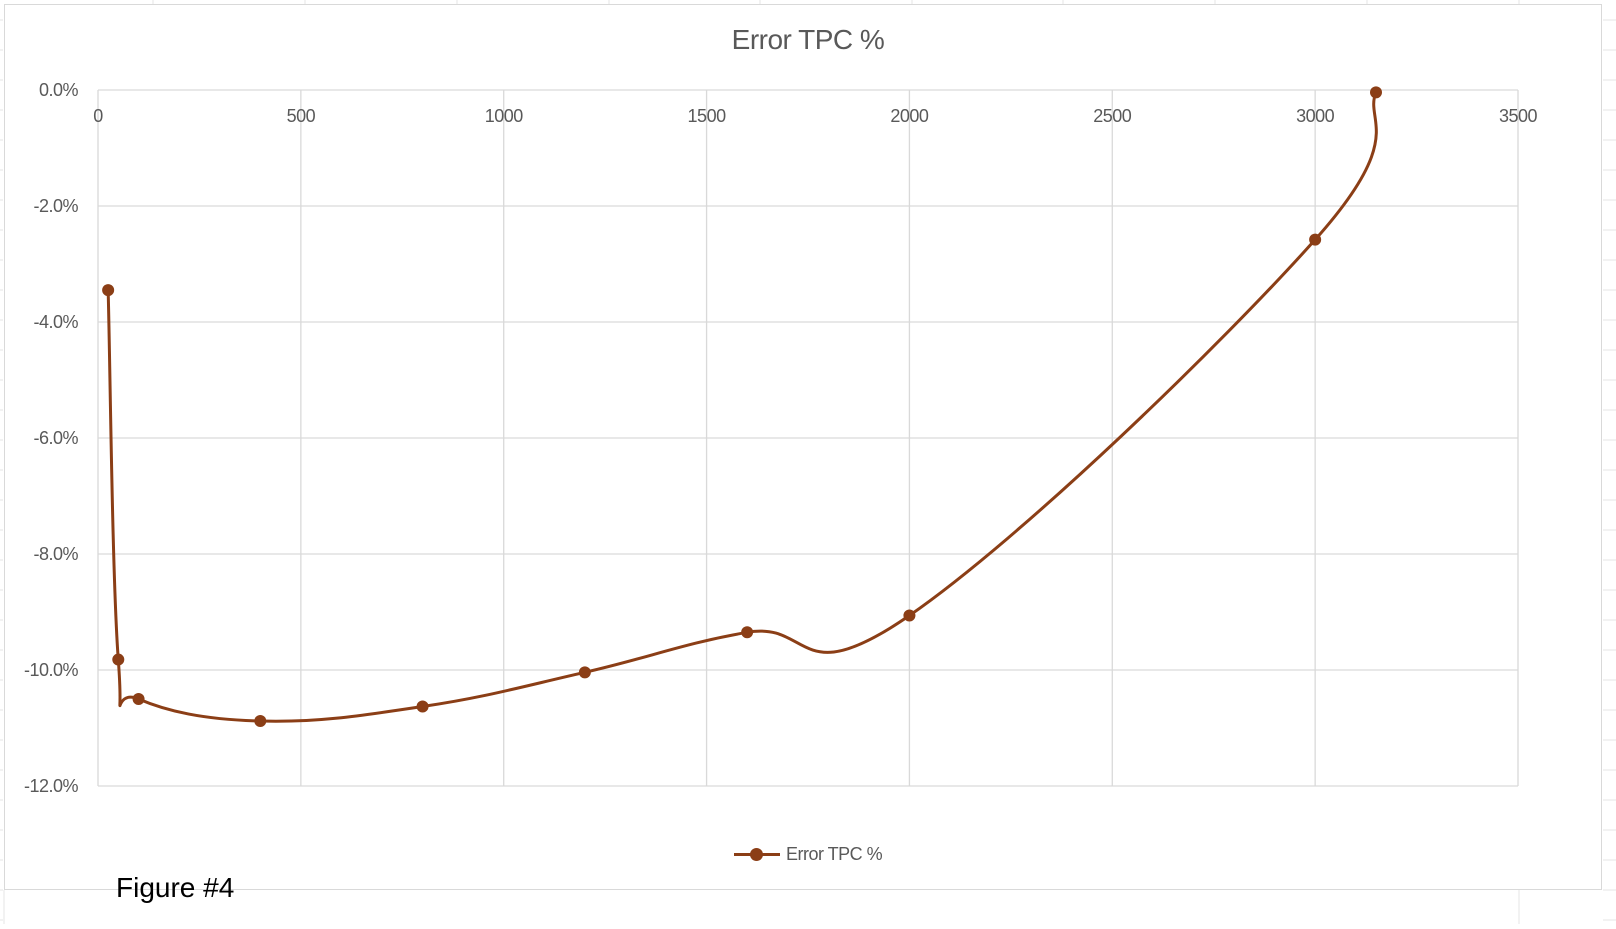 The width and height of the screenshot is (1616, 929). What do you see at coordinates (55, 322) in the screenshot?
I see `y-tick-label: -4.0%` at bounding box center [55, 322].